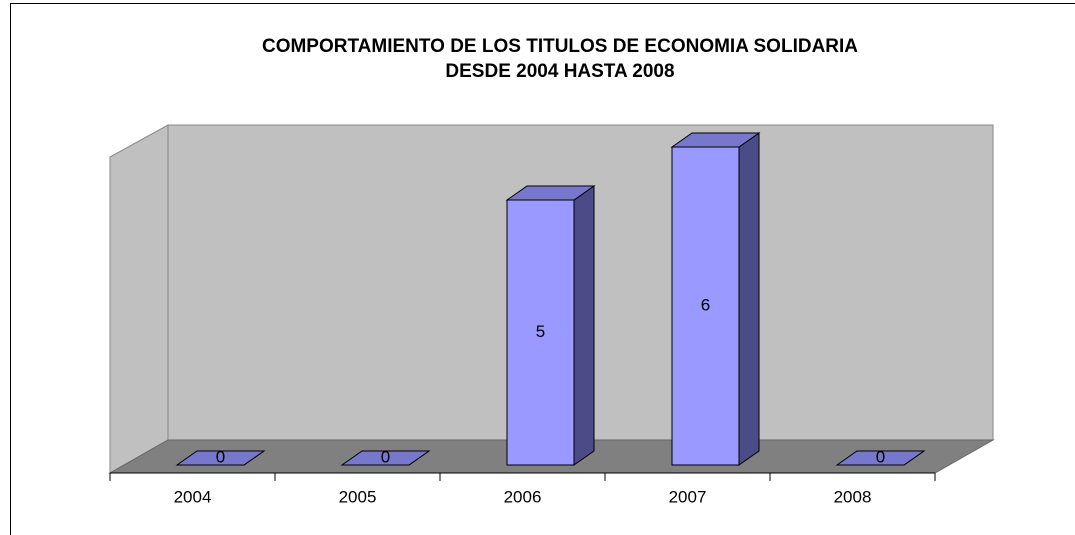 The height and width of the screenshot is (535, 1075). Describe the element at coordinates (688, 496) in the screenshot. I see `x-tick-label: 2007` at that location.